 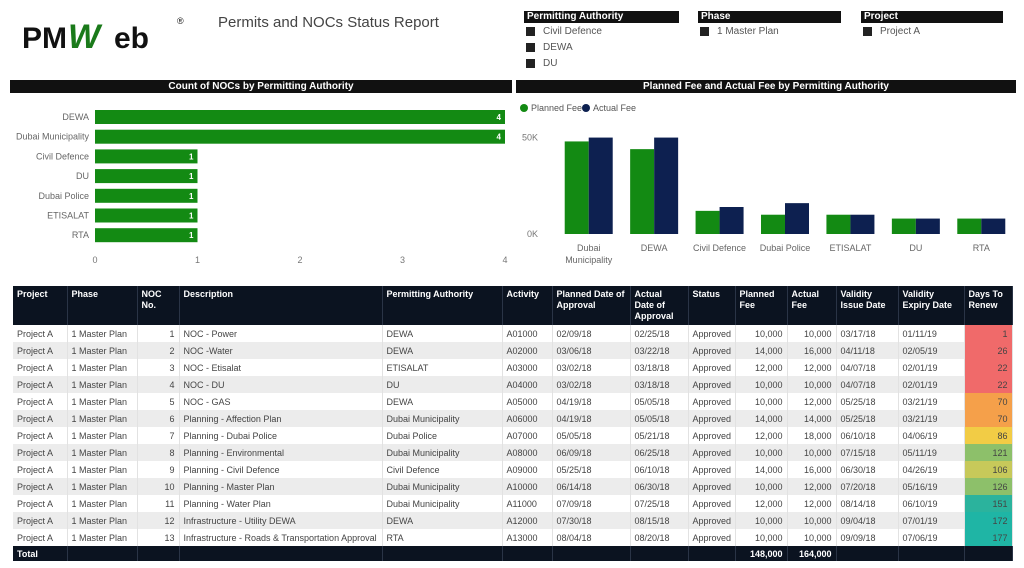 What do you see at coordinates (867, 333) in the screenshot?
I see `table-cell: 03/17/18` at bounding box center [867, 333].